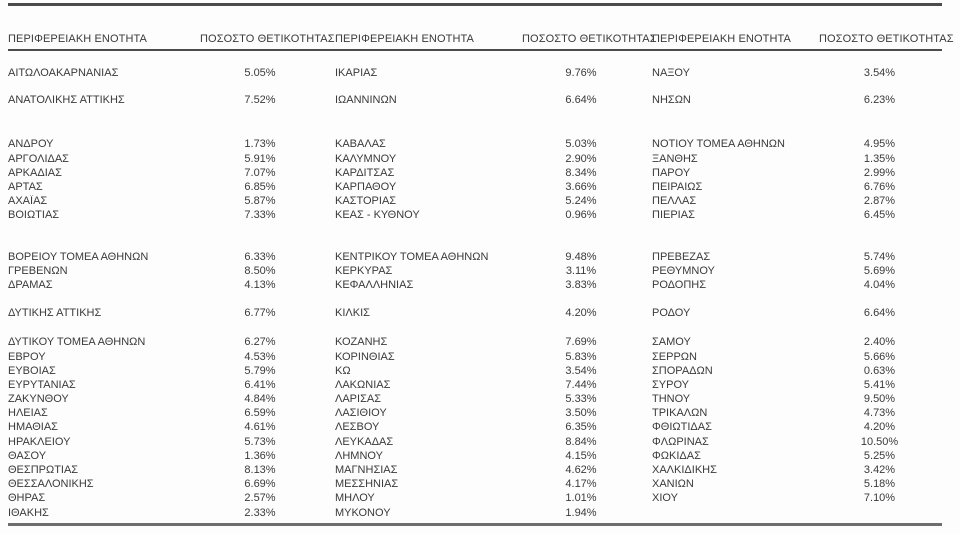  What do you see at coordinates (581, 441) in the screenshot?
I see `rate-cell: 8.84%` at bounding box center [581, 441].